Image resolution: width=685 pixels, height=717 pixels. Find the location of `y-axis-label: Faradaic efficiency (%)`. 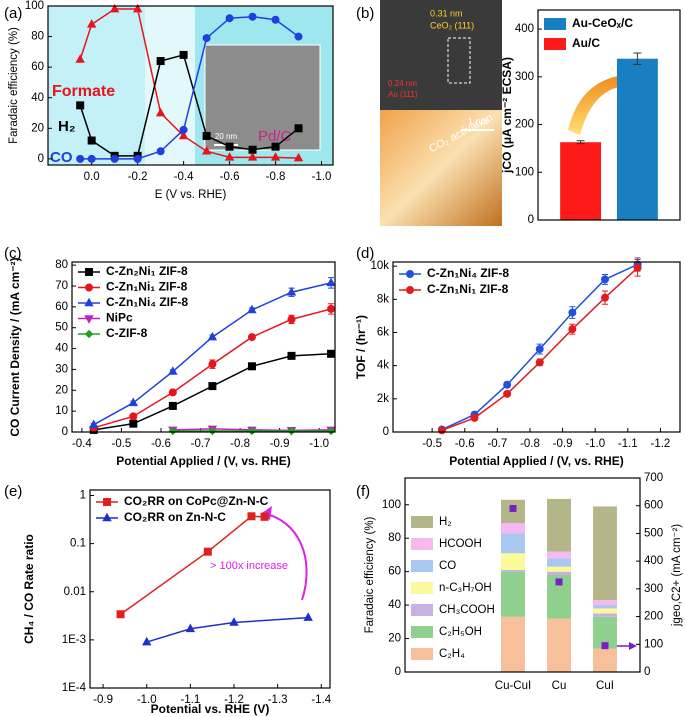

y-axis-label: Faradaic efficiency (%) is located at coordinates (14, 85).